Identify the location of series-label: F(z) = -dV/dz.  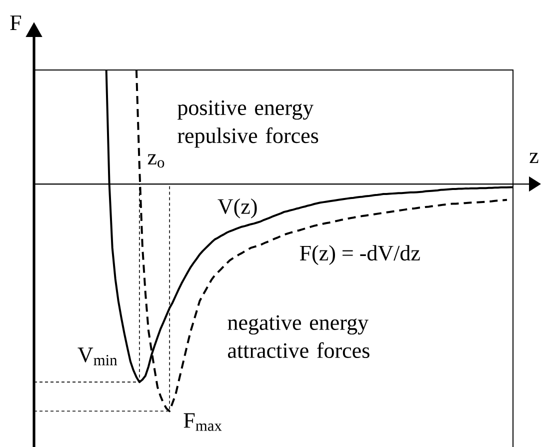
(360, 255).